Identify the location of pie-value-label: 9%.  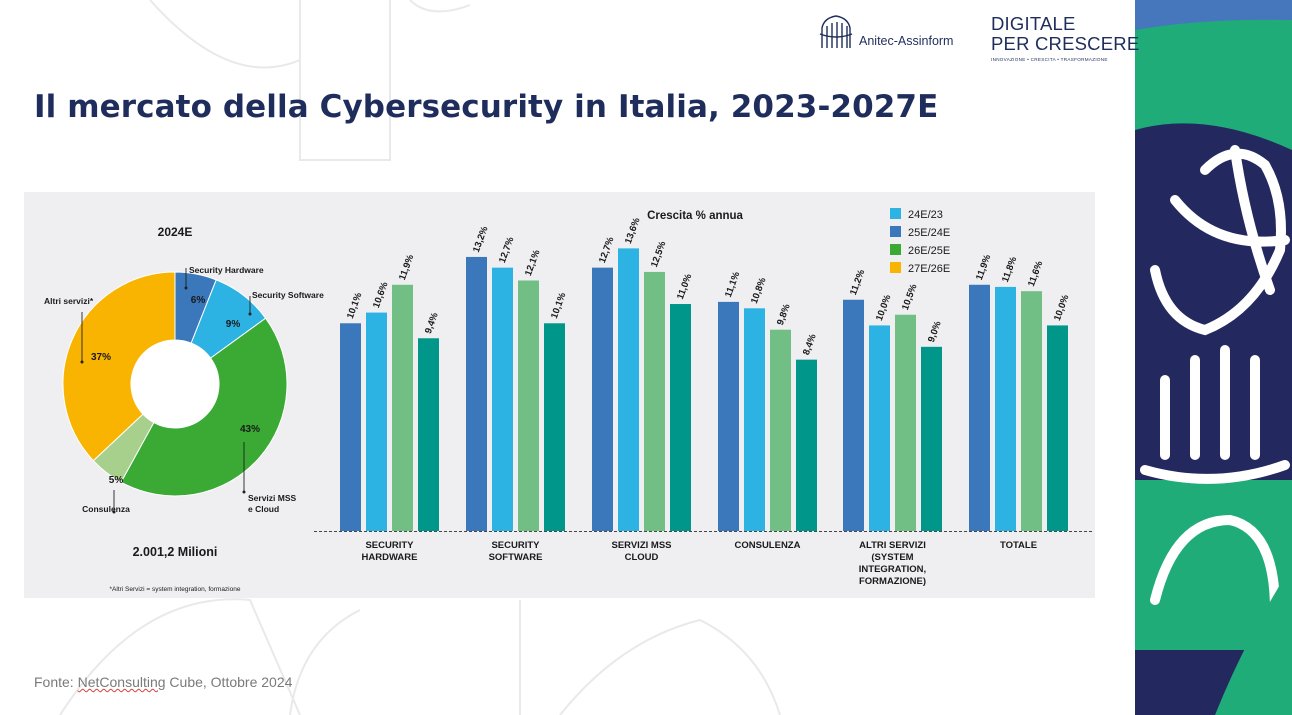
(233, 324).